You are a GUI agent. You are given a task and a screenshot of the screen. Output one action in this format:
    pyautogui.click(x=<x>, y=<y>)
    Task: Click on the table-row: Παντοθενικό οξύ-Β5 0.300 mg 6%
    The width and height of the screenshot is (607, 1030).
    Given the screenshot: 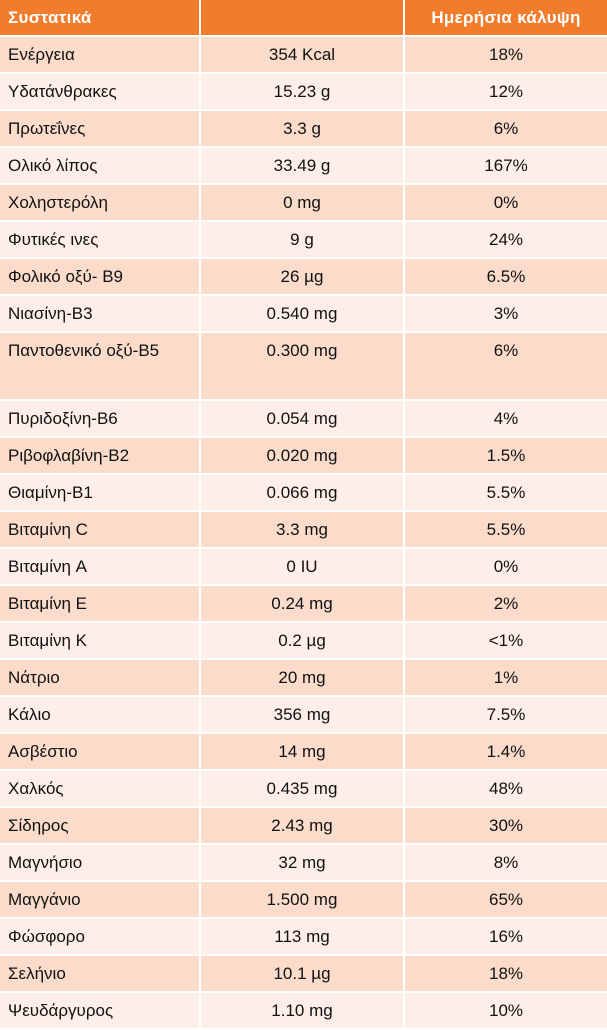 What is the action you would take?
    pyautogui.click(x=303, y=366)
    